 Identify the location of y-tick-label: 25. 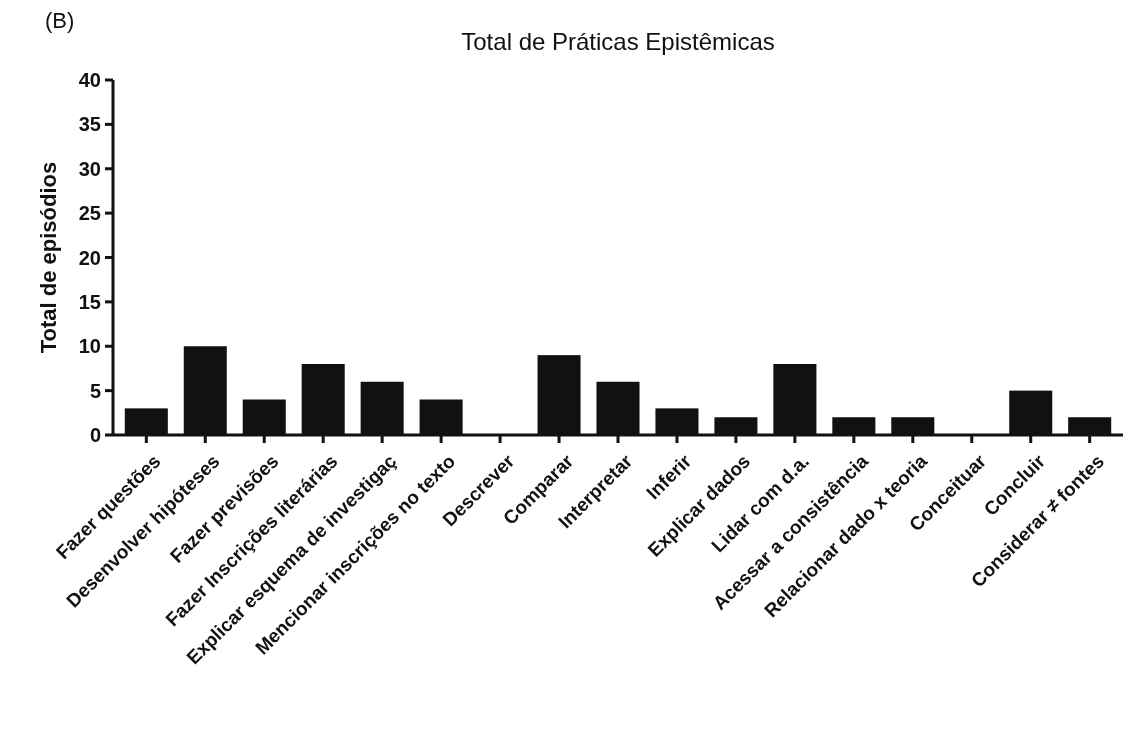
(89, 213).